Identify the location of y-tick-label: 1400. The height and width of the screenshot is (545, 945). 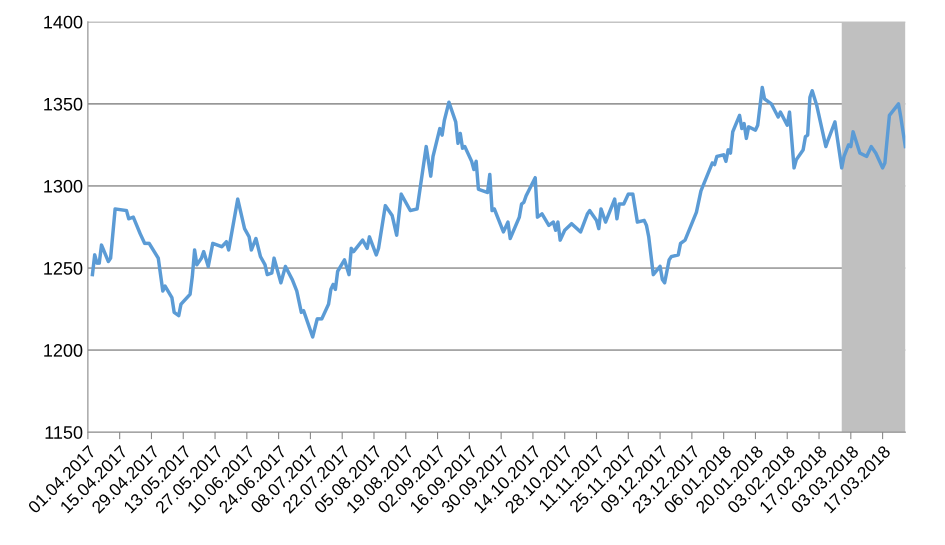
(63, 22).